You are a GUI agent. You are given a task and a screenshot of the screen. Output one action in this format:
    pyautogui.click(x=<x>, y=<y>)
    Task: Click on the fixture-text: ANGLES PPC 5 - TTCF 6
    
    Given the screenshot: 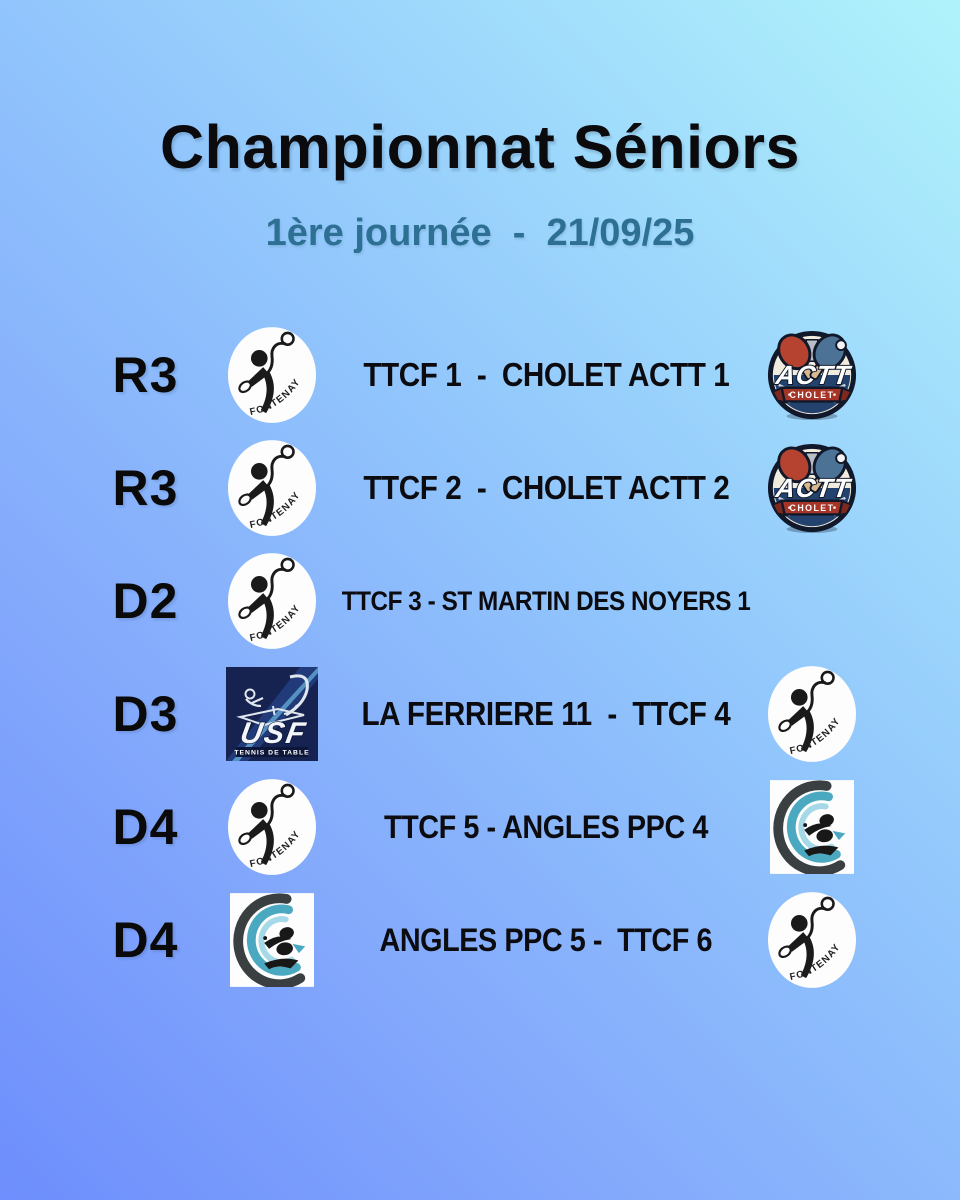 What is the action you would take?
    pyautogui.click(x=546, y=939)
    